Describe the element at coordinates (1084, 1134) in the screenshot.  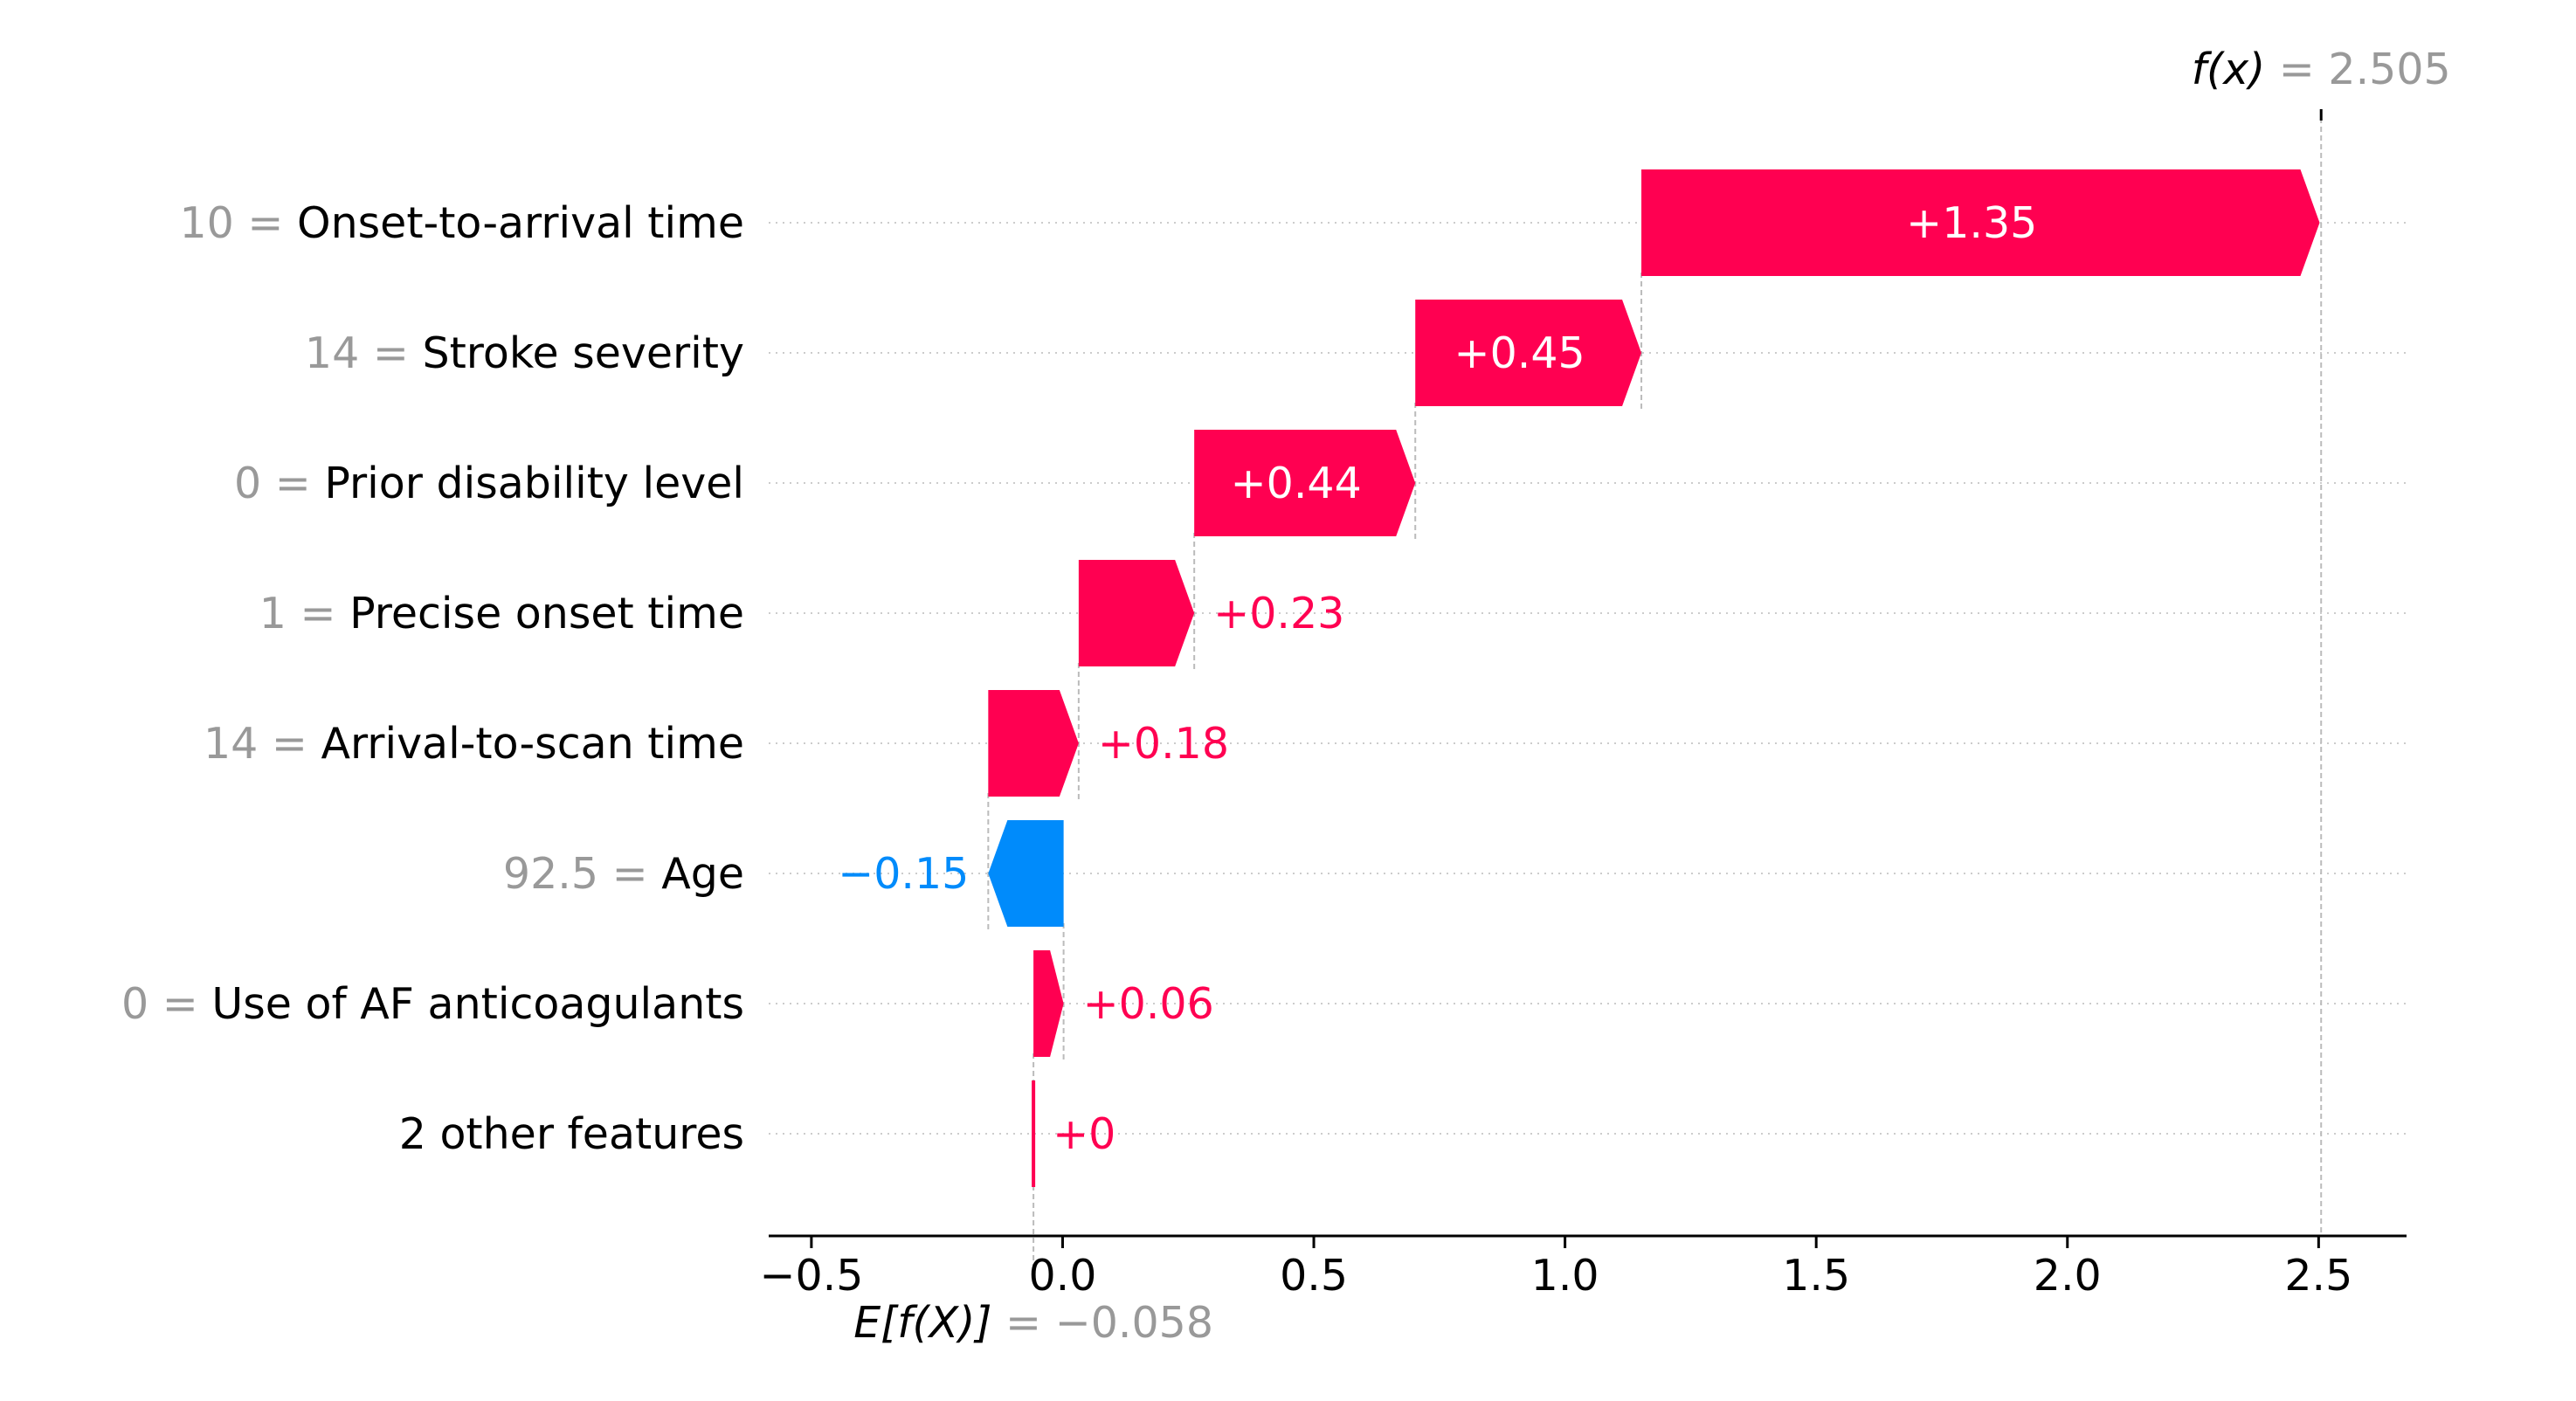
I see `contribution-label: +0` at that location.